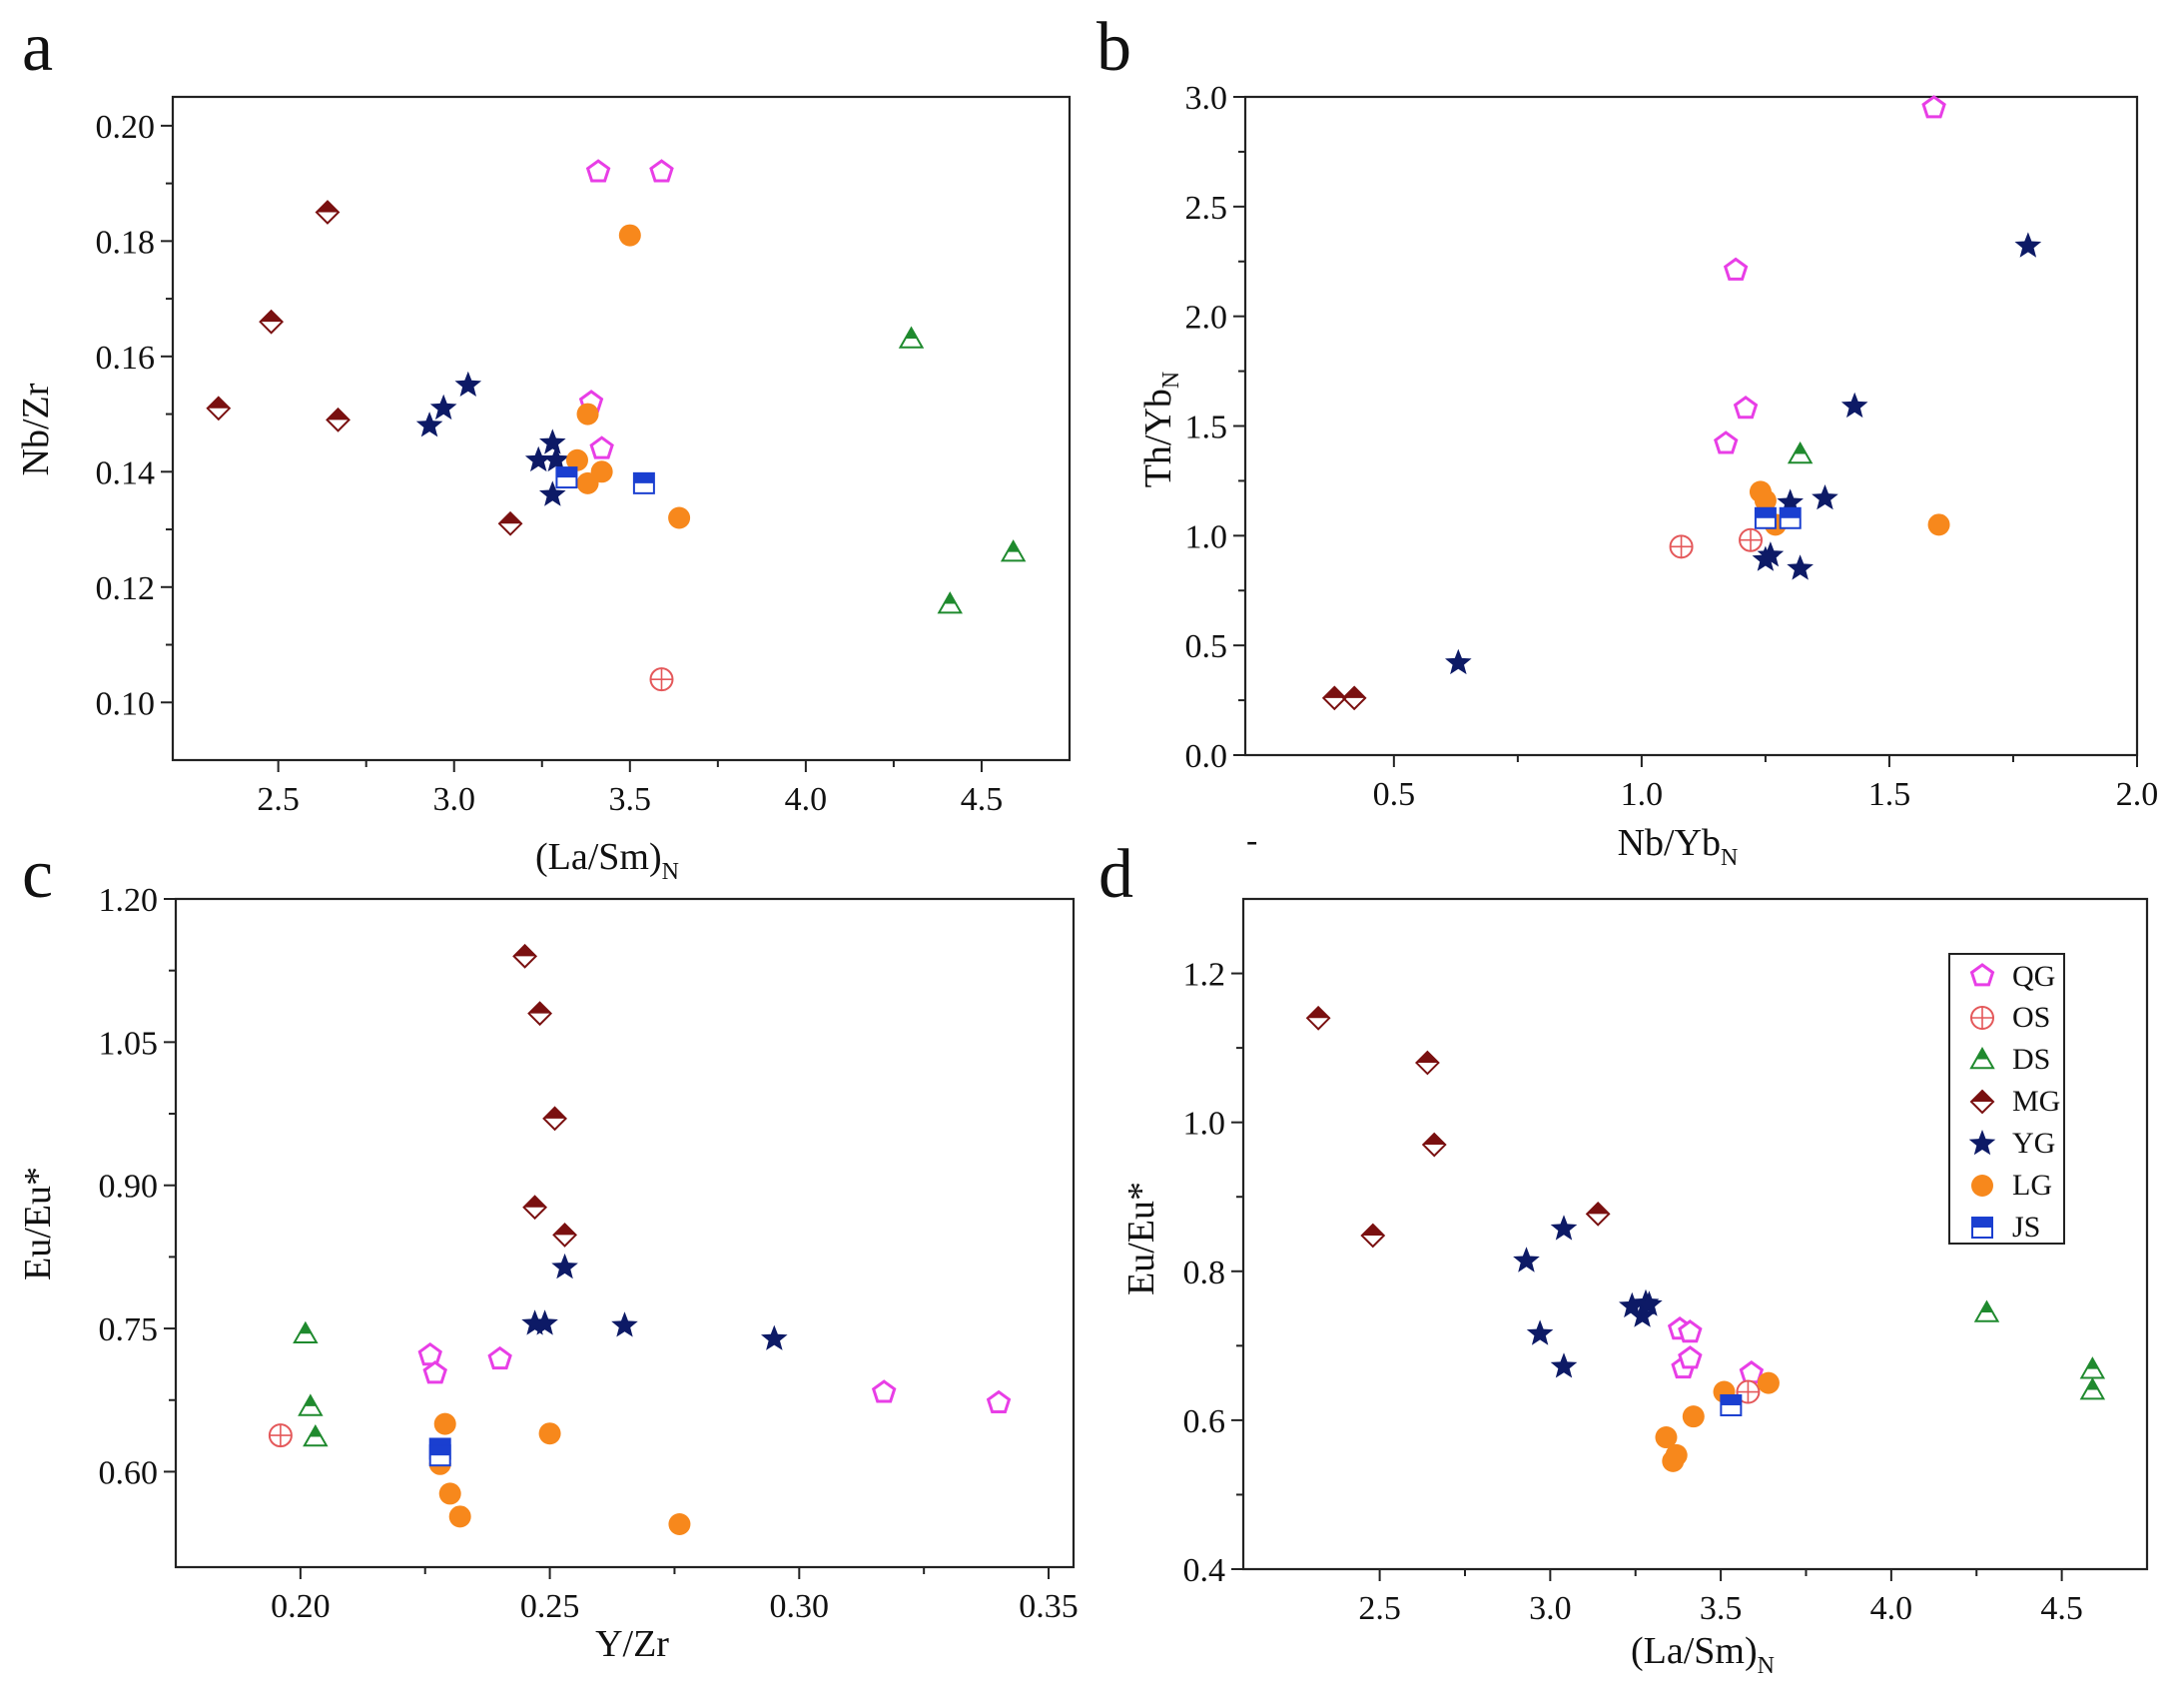  What do you see at coordinates (1642, 794) in the screenshot?
I see `x-tick-label-b: 1.0` at bounding box center [1642, 794].